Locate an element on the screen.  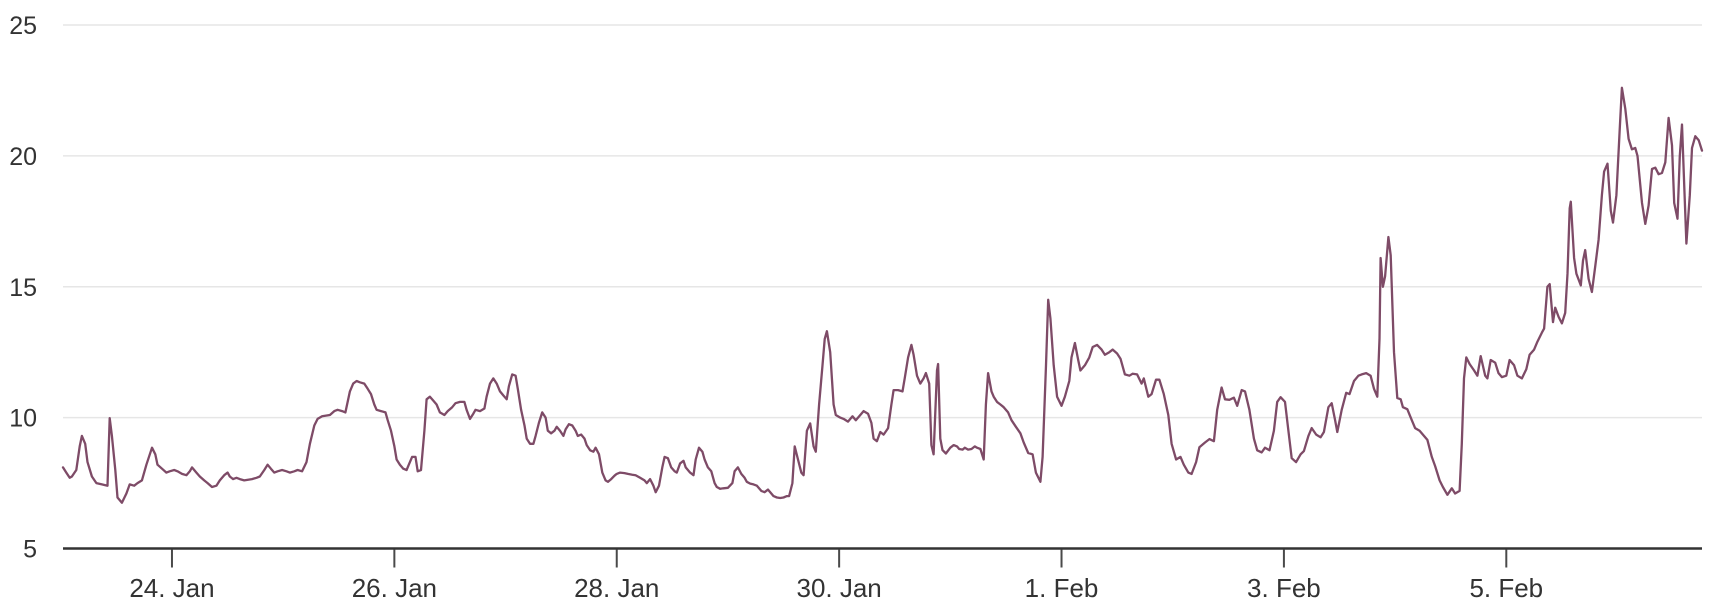
x-tick-label: 5. Feb is located at coordinates (1506, 588).